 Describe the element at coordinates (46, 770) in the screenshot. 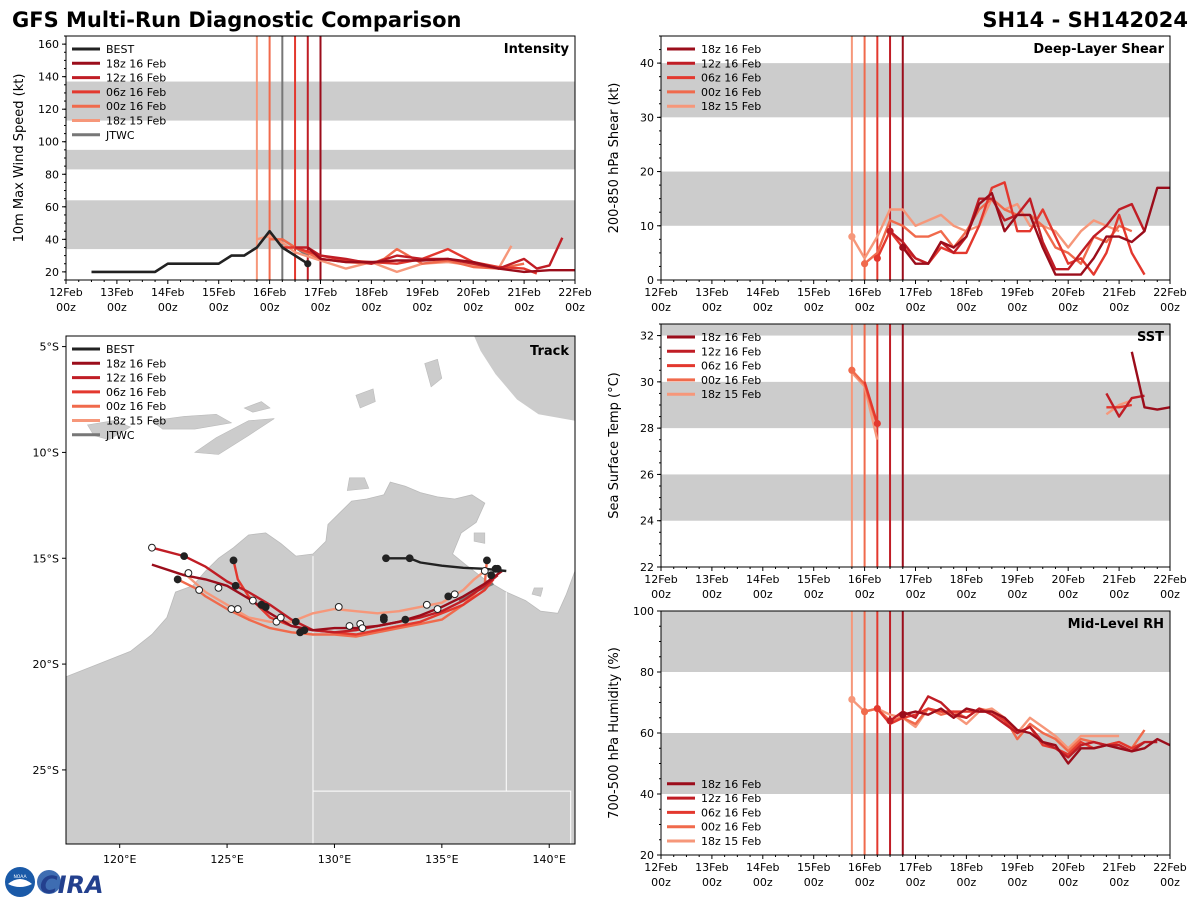

I see `y-tick-label: 25°S` at that location.